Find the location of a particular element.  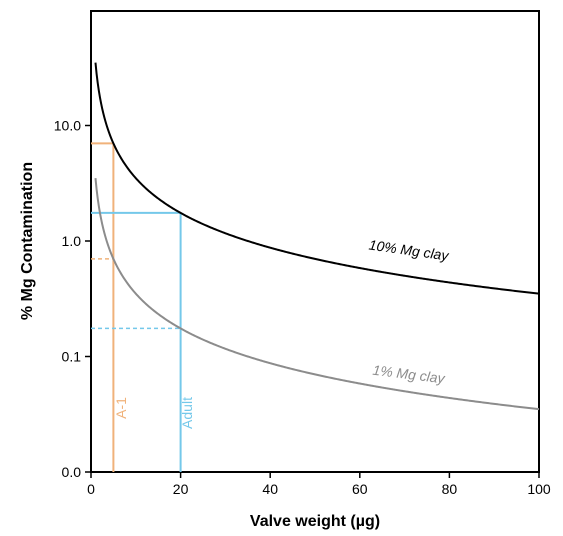

labels-layer: 10% Mg clay 1% Mg clay is located at coordinates (409, 312).